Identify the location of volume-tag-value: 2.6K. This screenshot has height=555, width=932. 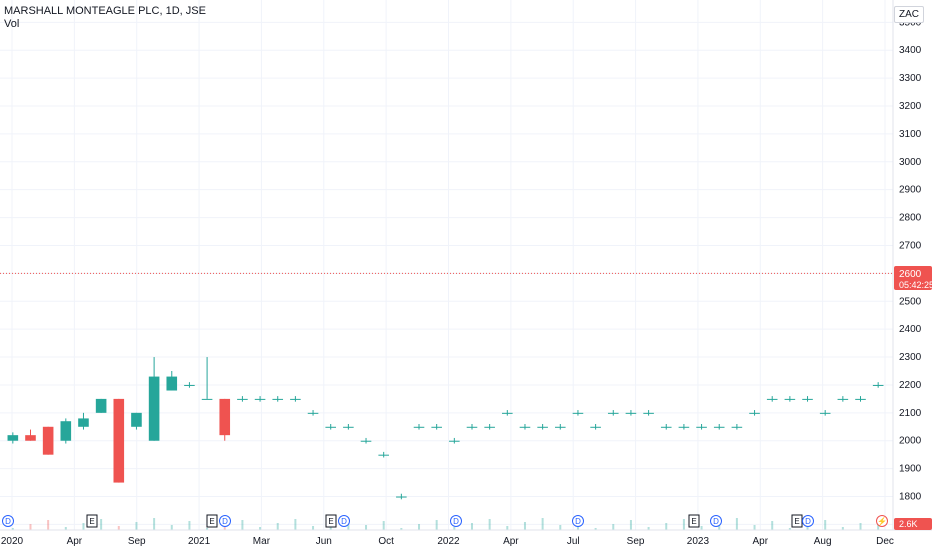
(908, 524).